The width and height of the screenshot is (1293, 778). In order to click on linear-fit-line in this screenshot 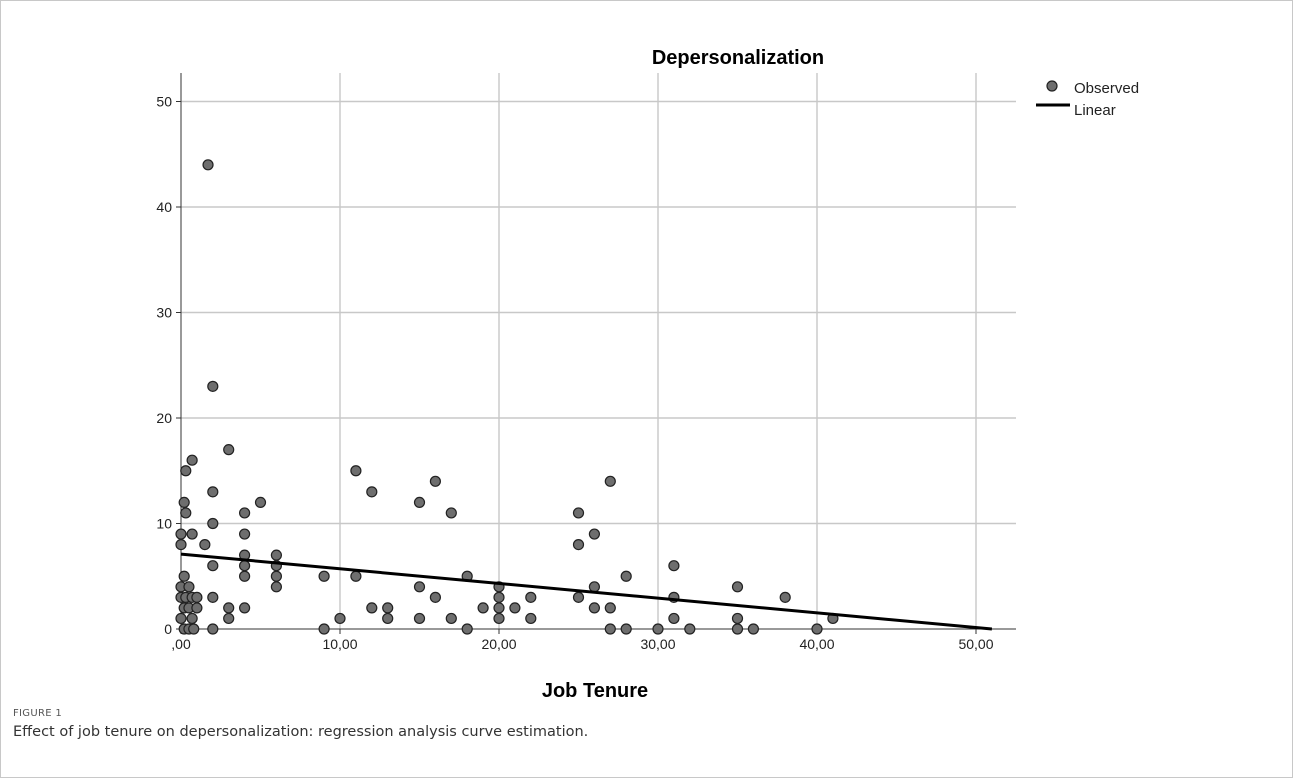, I will do `click(586, 591)`.